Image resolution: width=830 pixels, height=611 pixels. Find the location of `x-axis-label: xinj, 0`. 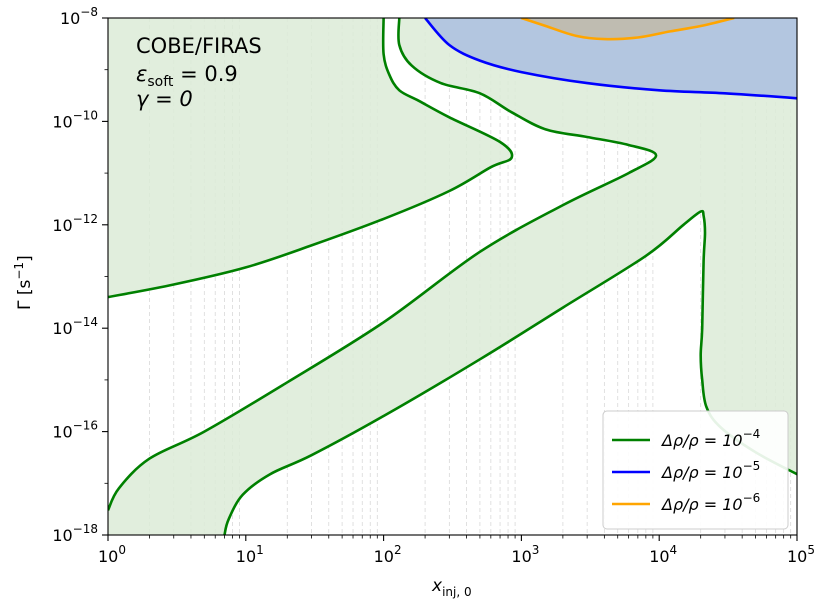

x-axis-label: xinj, 0 is located at coordinates (451, 587).